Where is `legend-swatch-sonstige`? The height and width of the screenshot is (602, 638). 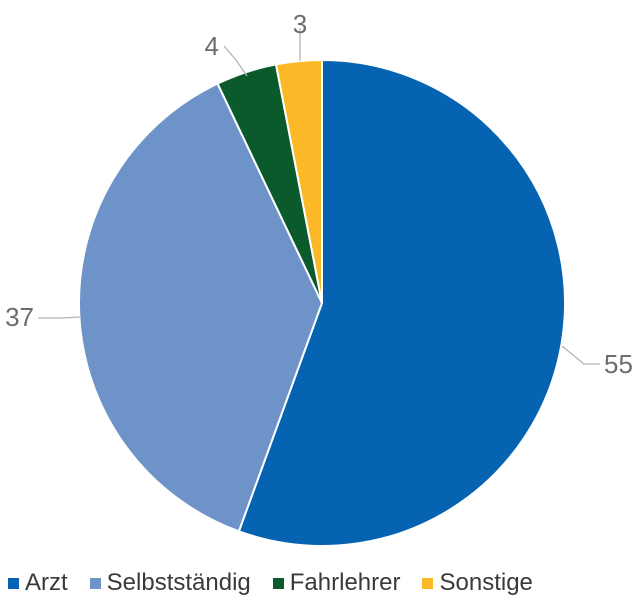
legend-swatch-sonstige is located at coordinates (428, 583).